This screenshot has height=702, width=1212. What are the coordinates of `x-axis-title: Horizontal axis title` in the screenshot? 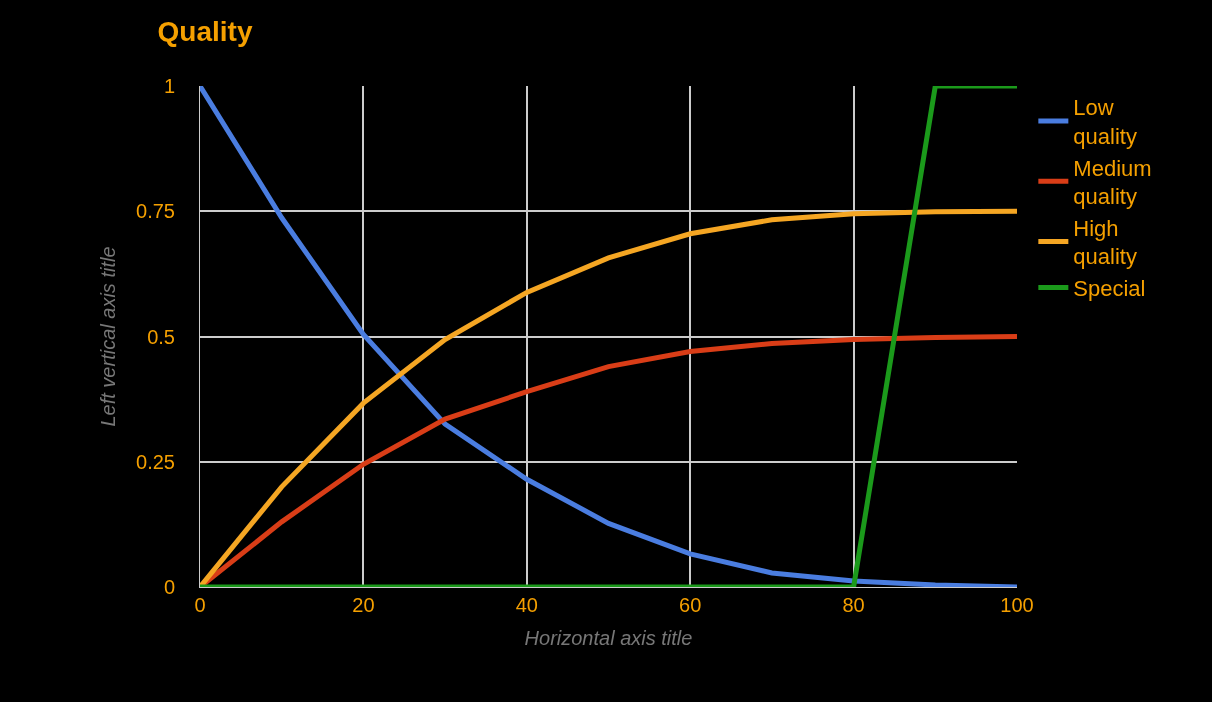 It's located at (608, 637).